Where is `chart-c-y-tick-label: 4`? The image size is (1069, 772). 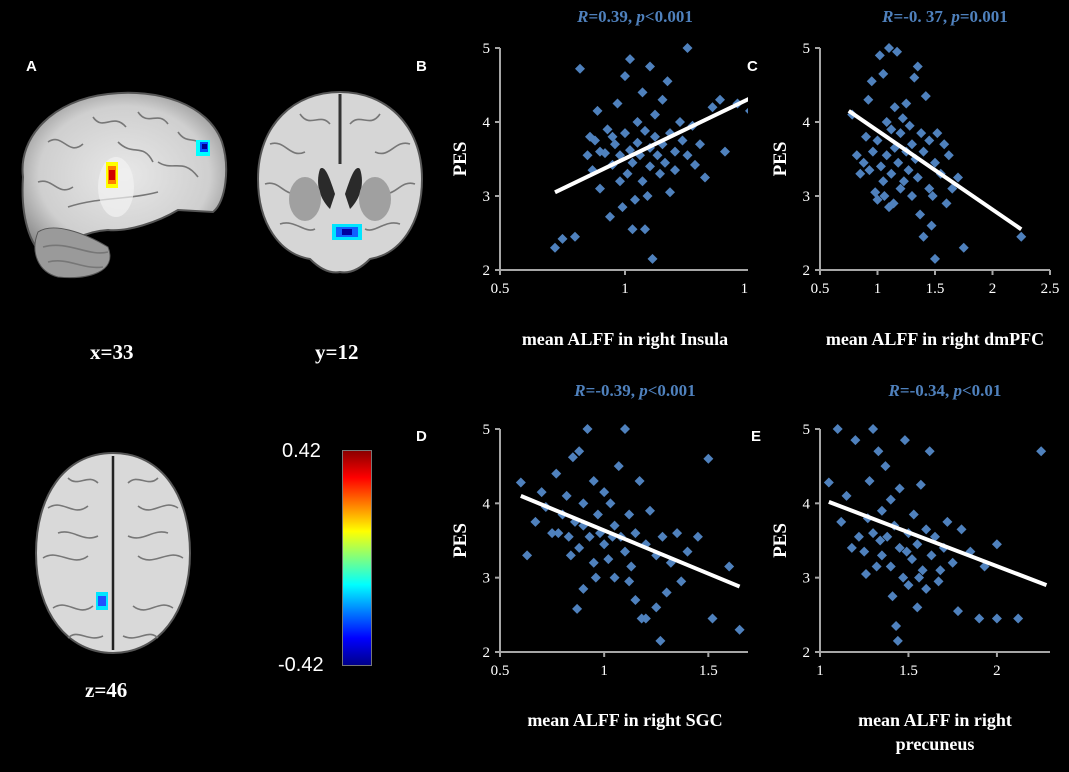
chart-c-y-tick-label: 4 is located at coordinates (807, 123).